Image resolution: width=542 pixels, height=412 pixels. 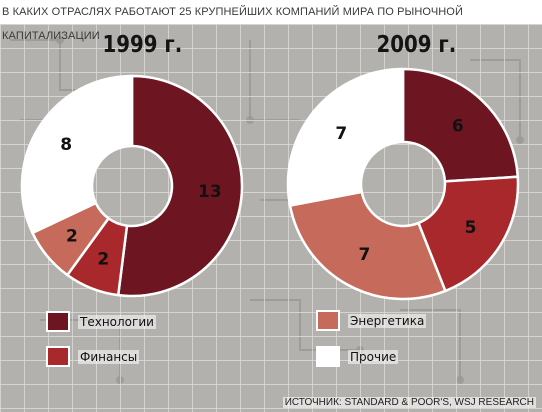 I want to click on legend-item-finance: Финансы, so click(x=92, y=356).